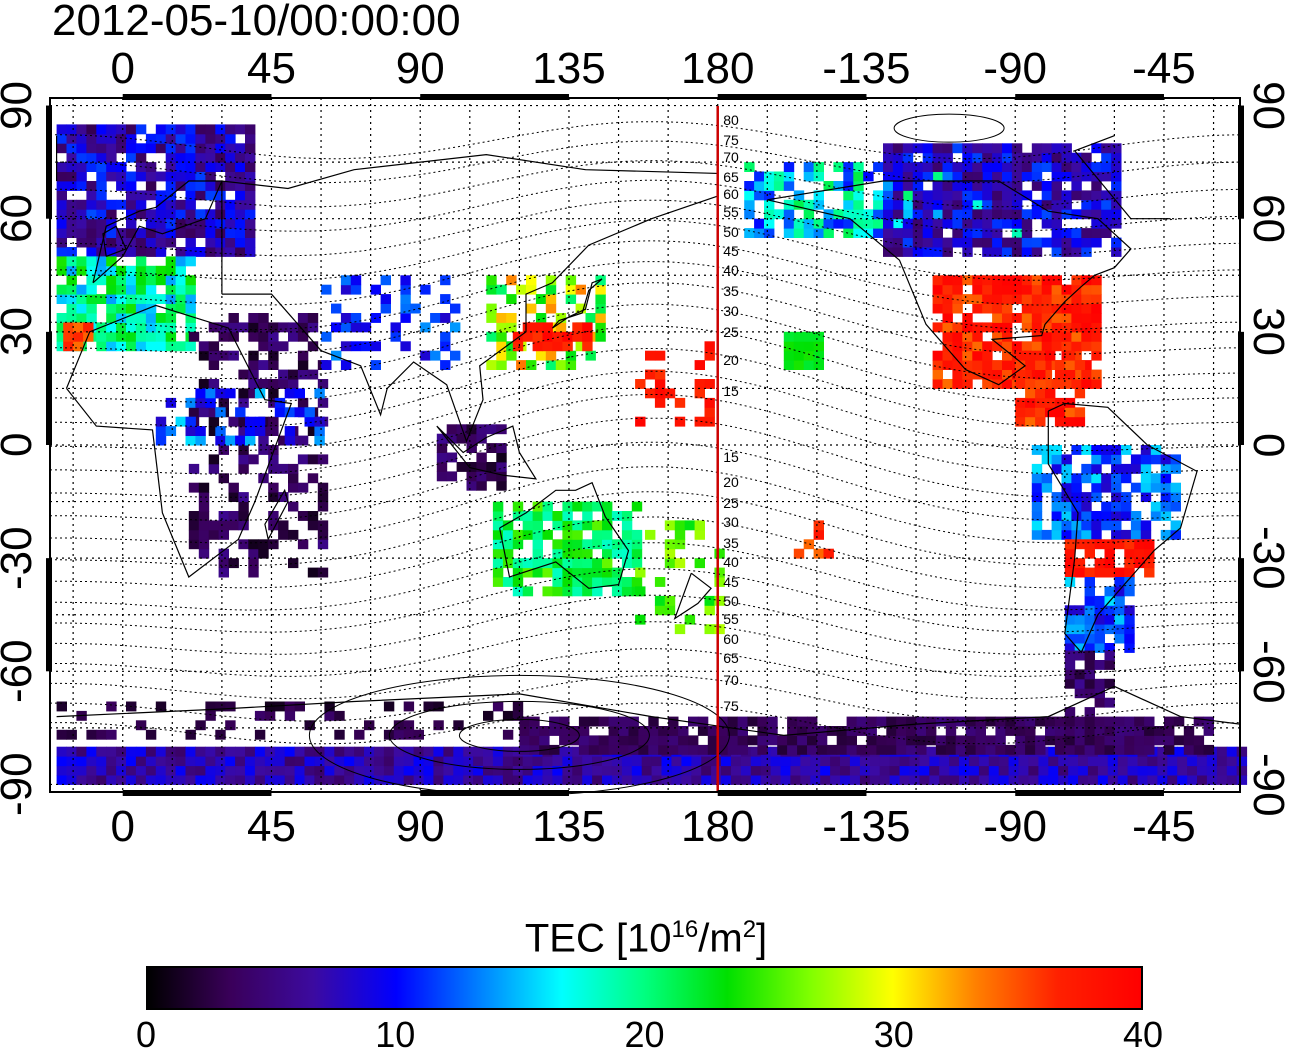 The width and height of the screenshot is (1292, 1057). I want to click on tec-cell-2088, so click(805, 770).